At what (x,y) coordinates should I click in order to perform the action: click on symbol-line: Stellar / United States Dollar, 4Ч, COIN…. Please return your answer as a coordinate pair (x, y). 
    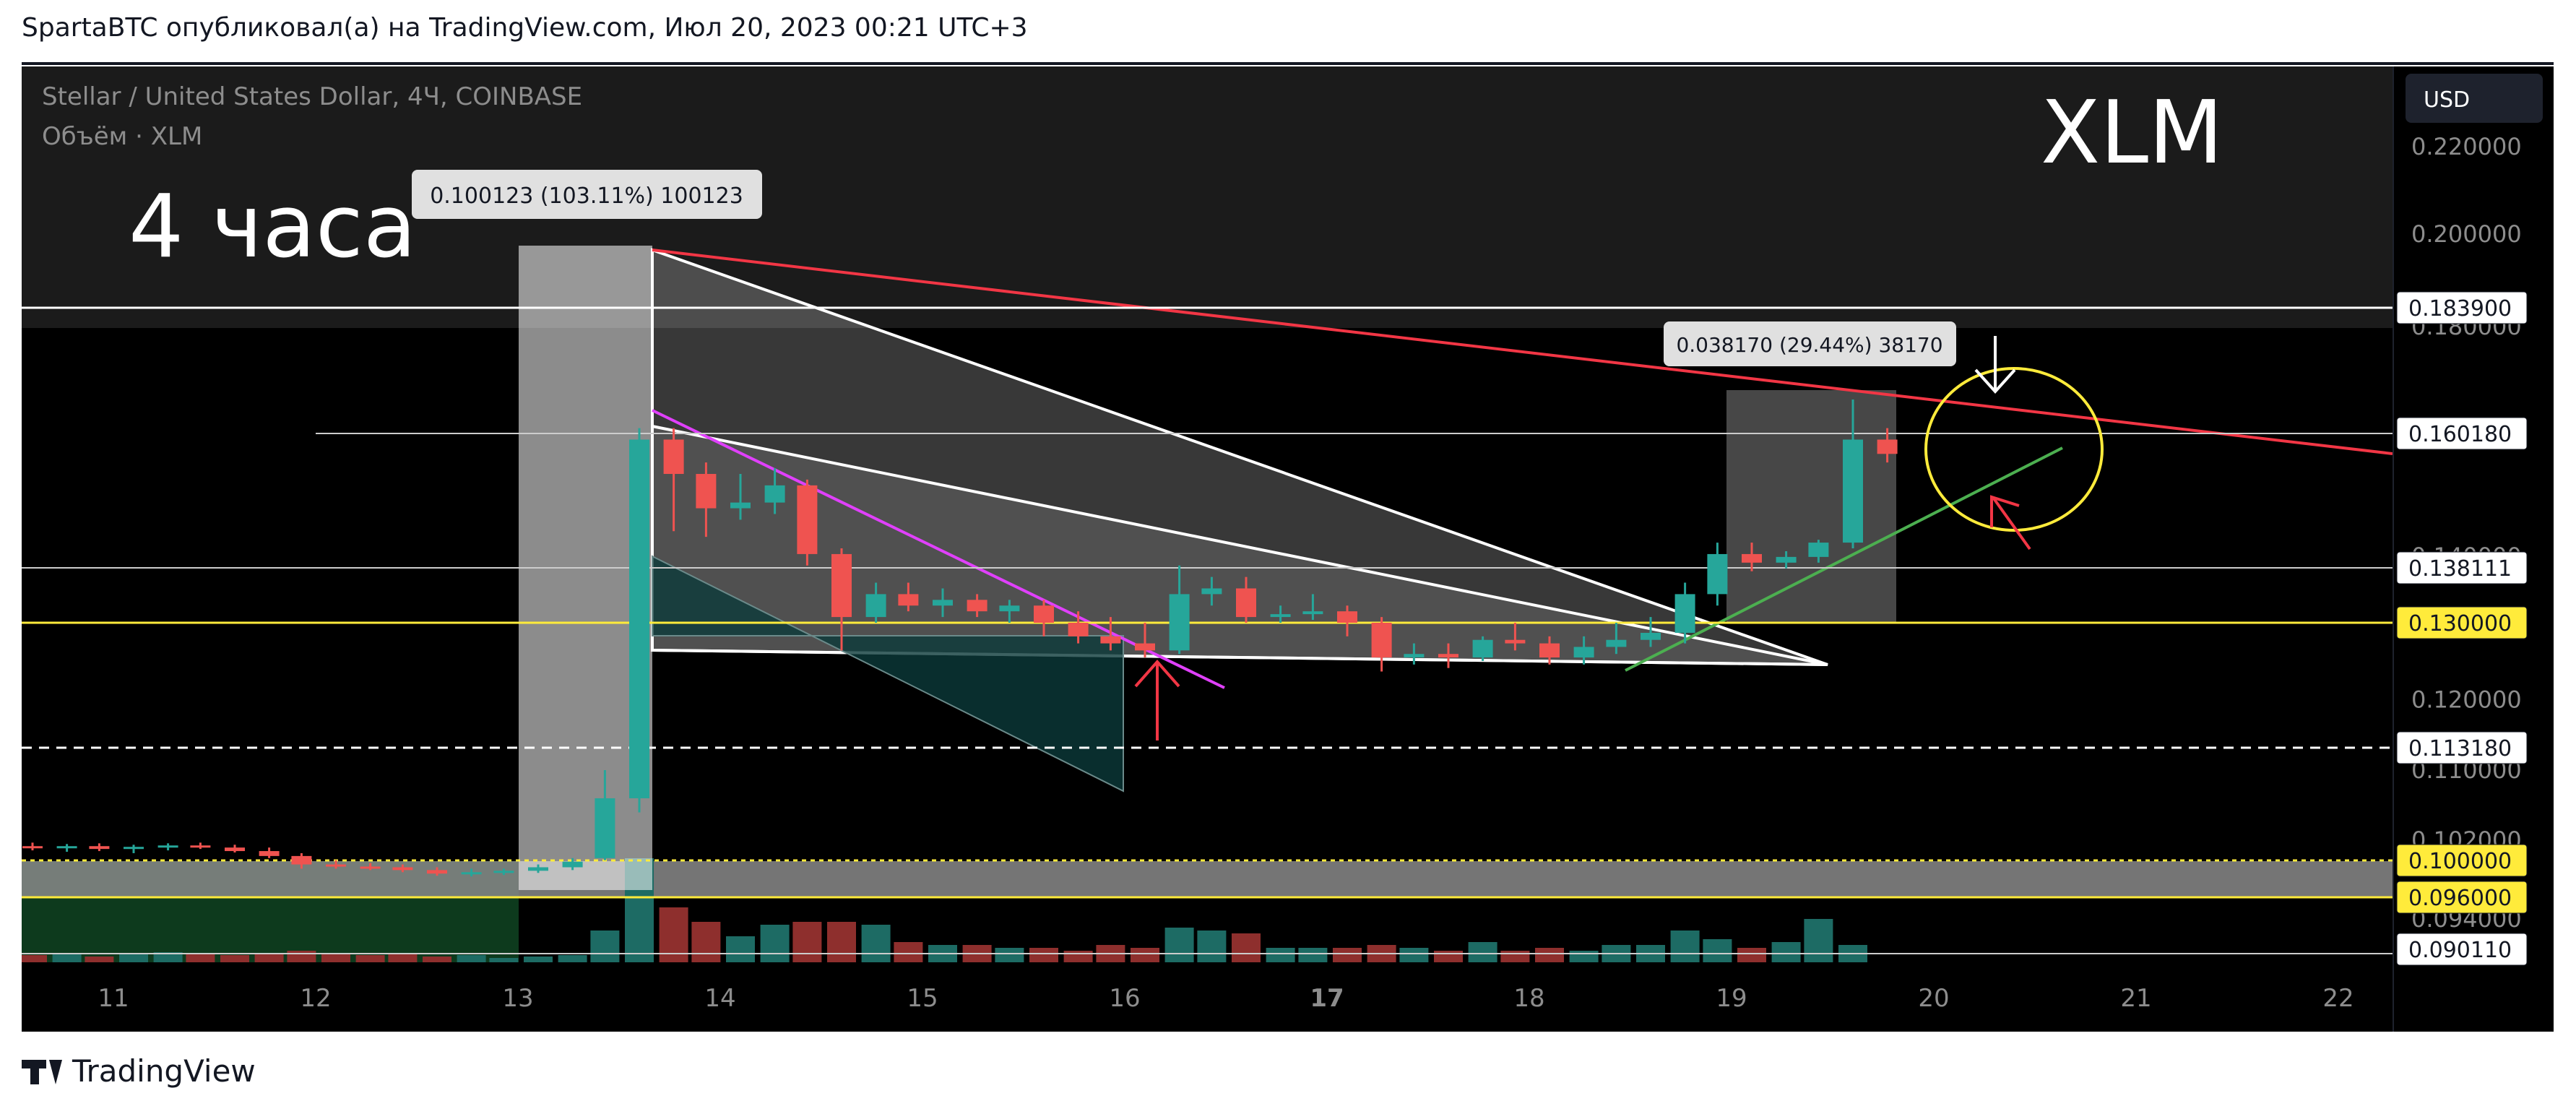
    Looking at the image, I should click on (312, 97).